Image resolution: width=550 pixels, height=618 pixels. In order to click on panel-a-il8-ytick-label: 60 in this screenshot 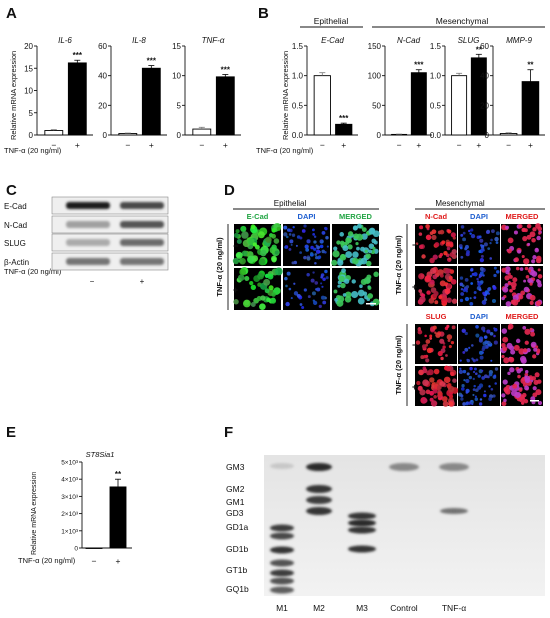, I will do `click(102, 46)`.